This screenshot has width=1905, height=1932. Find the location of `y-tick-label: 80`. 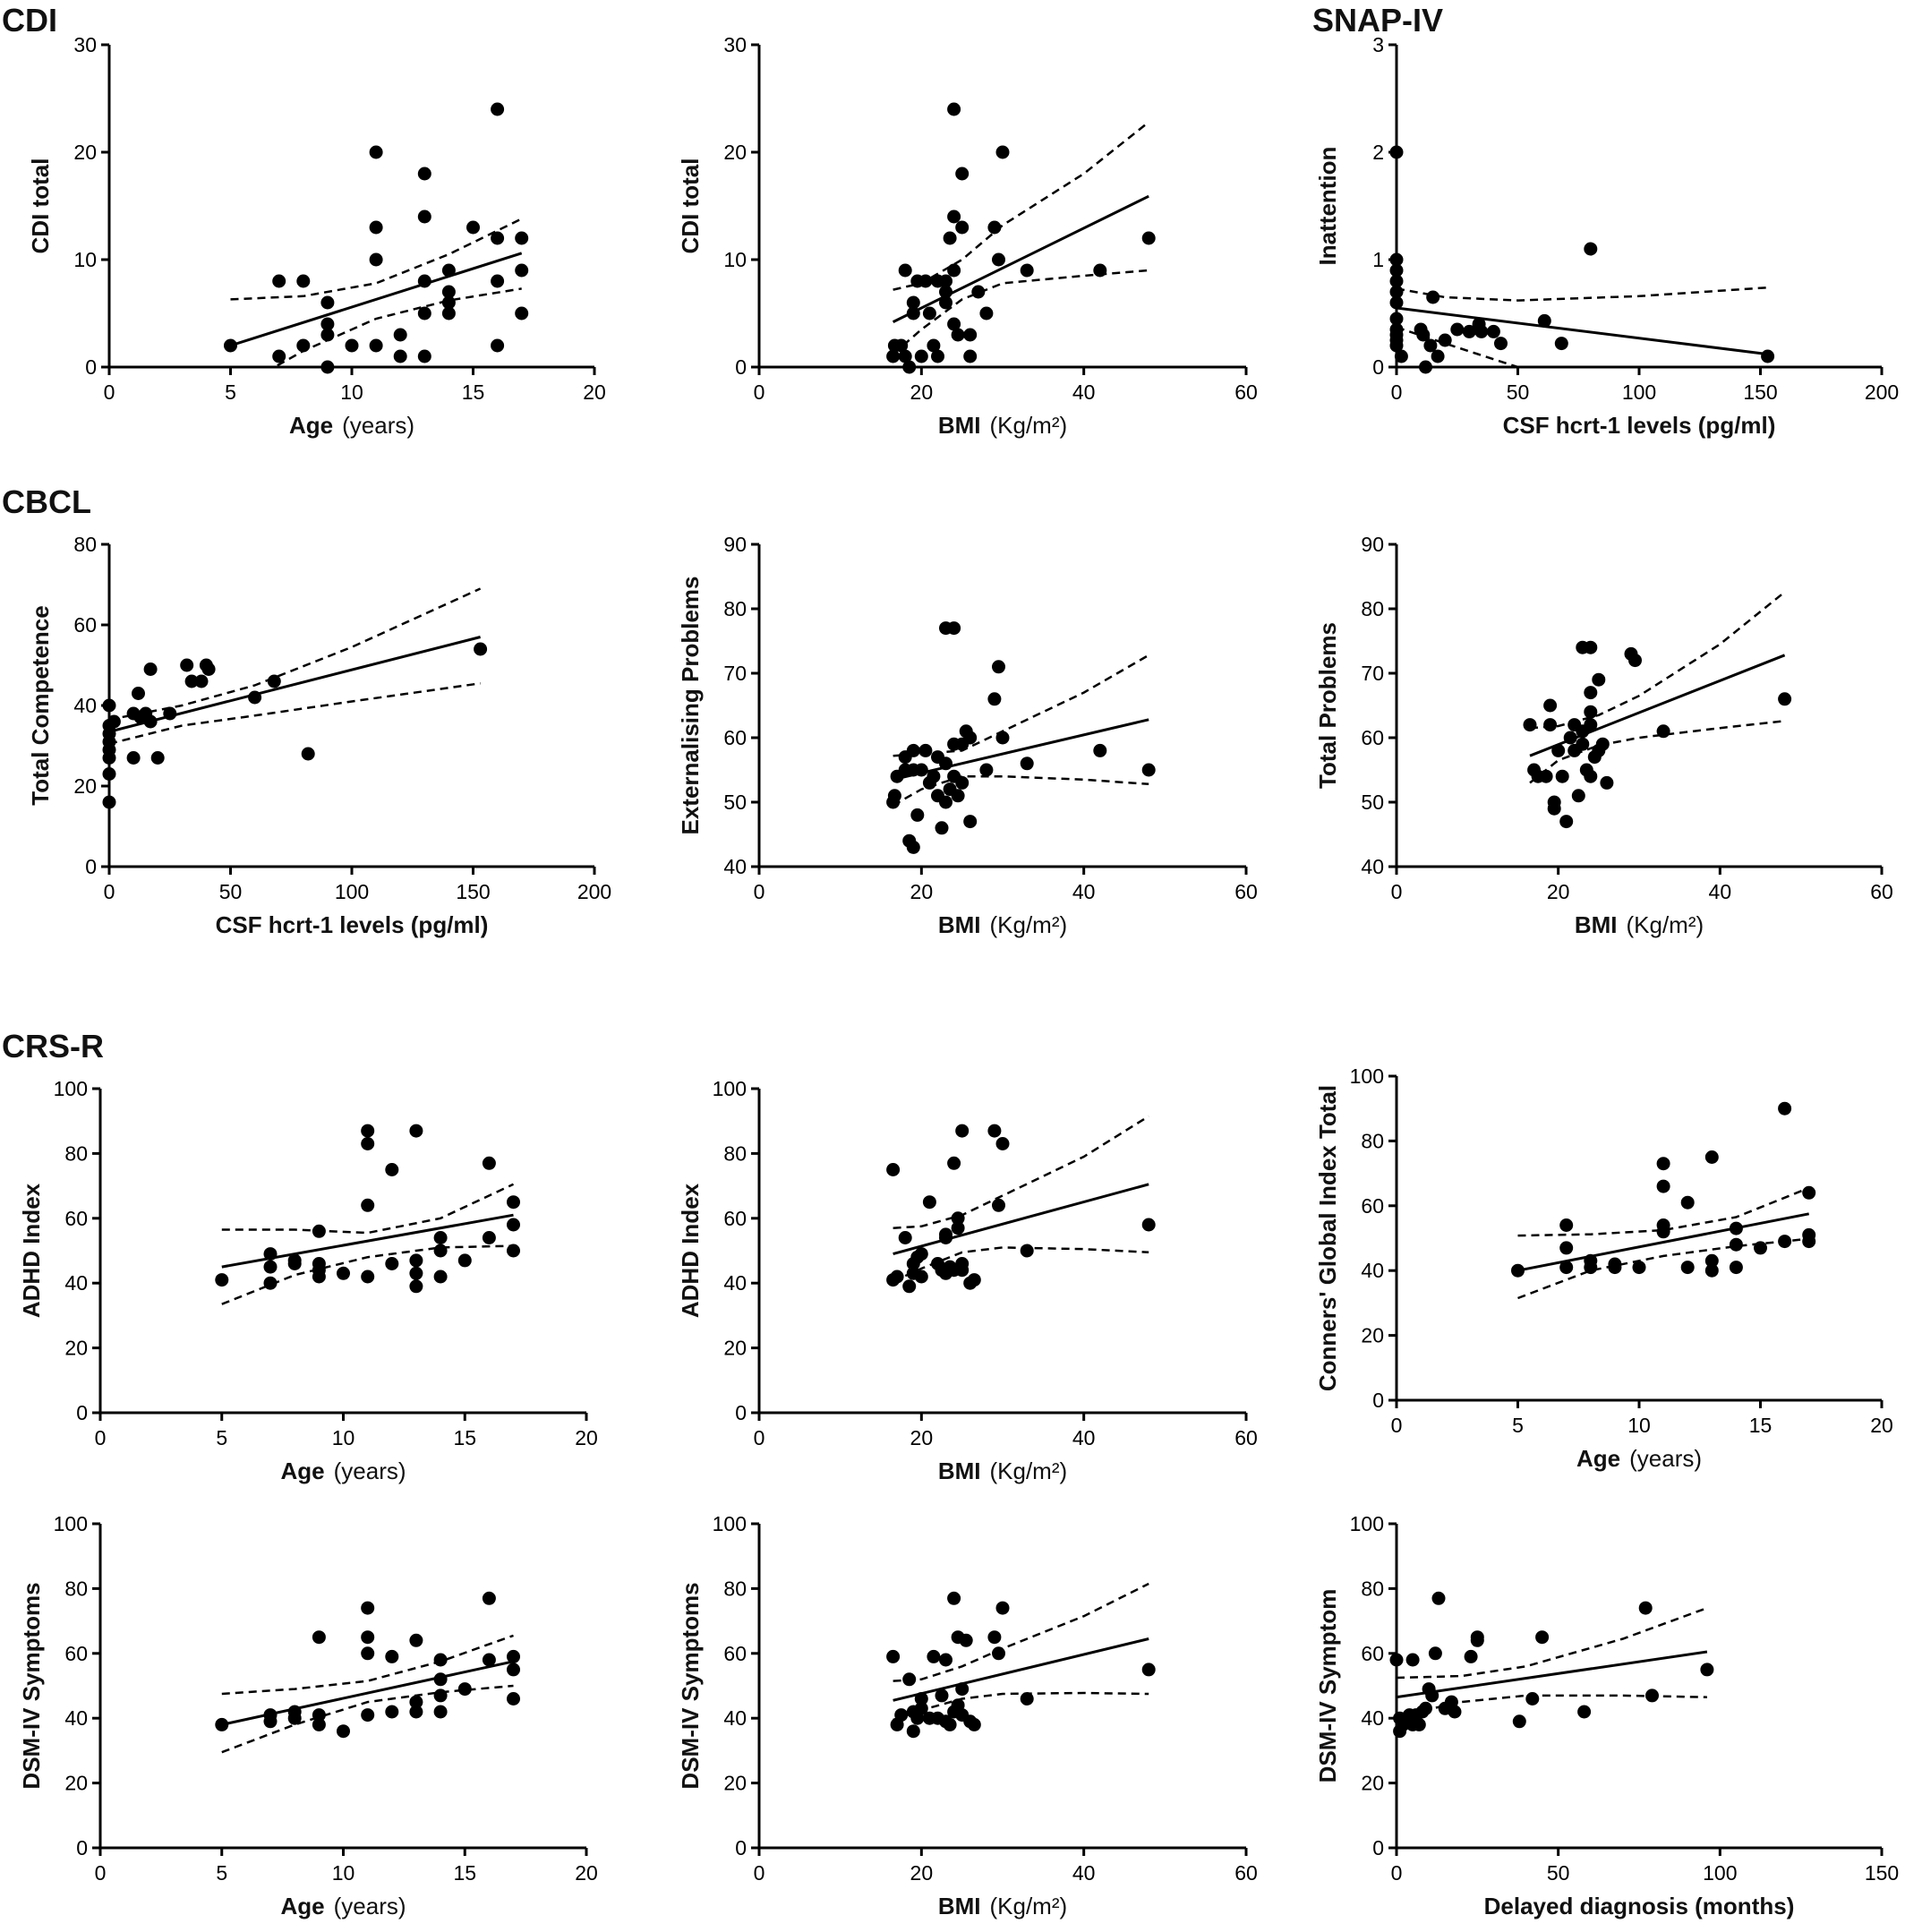

y-tick-label: 80 is located at coordinates (76, 1153).